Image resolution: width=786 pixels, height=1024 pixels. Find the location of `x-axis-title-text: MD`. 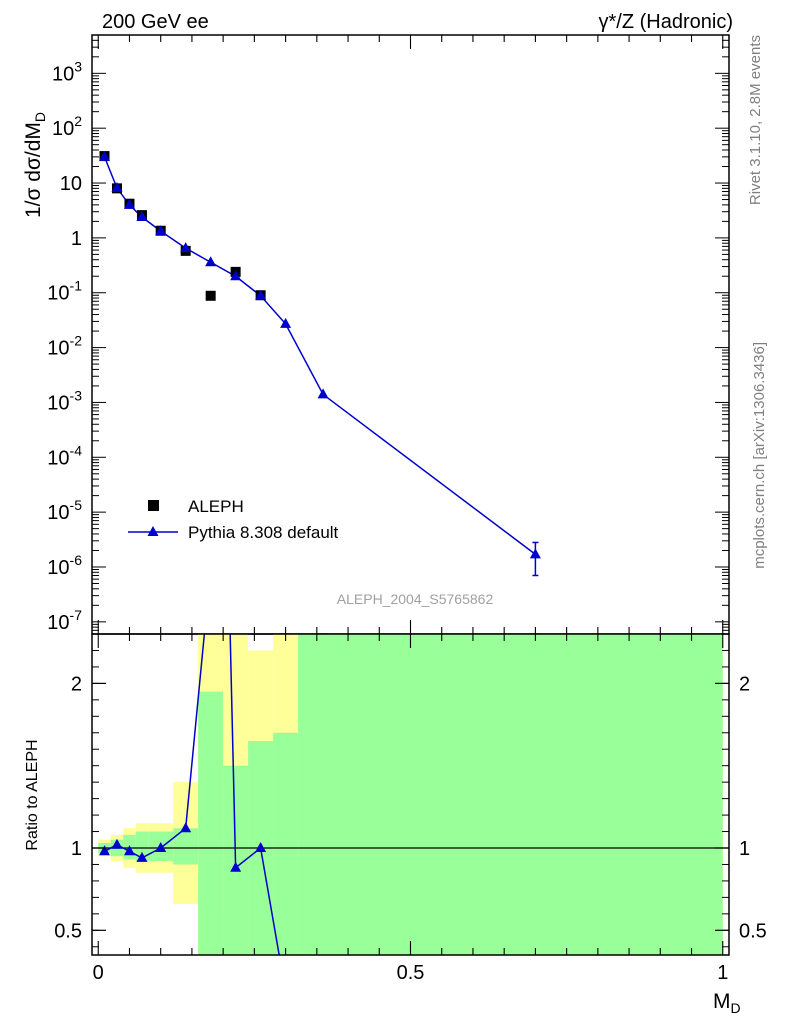

x-axis-title-text: MD is located at coordinates (727, 1003).